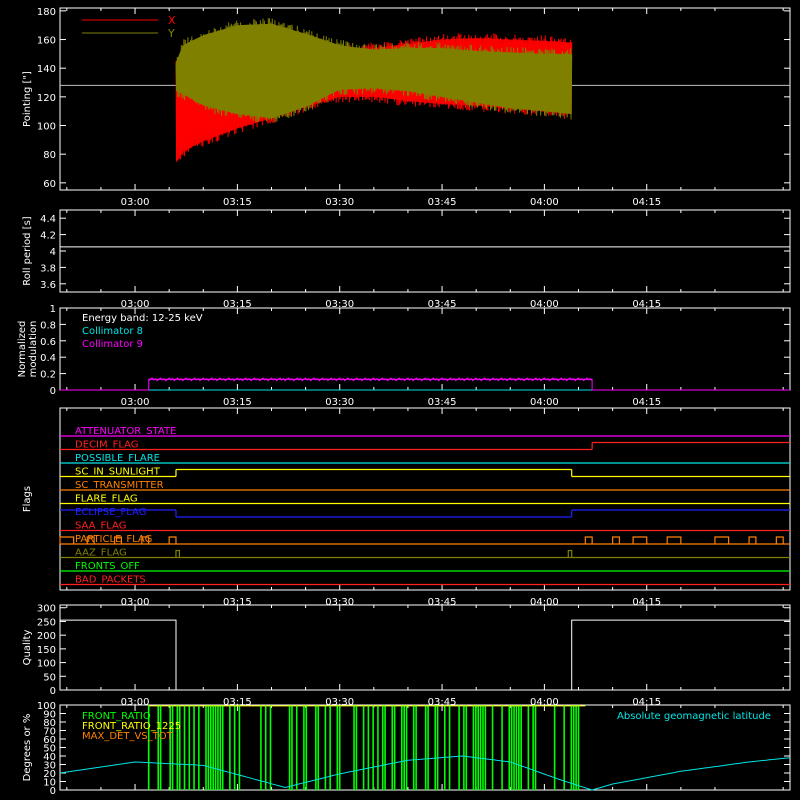 Image resolution: width=800 pixels, height=800 pixels. I want to click on series-y-band, so click(374, 71).